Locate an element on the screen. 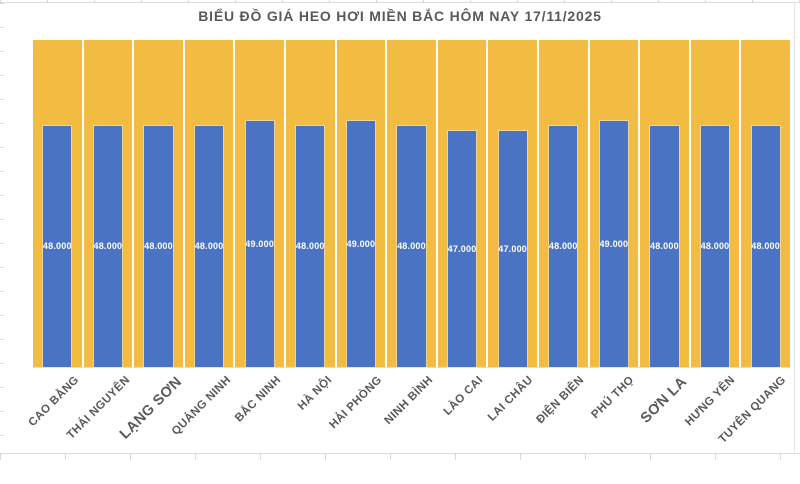  x-axis-label: HÀ NỘI is located at coordinates (315, 393).